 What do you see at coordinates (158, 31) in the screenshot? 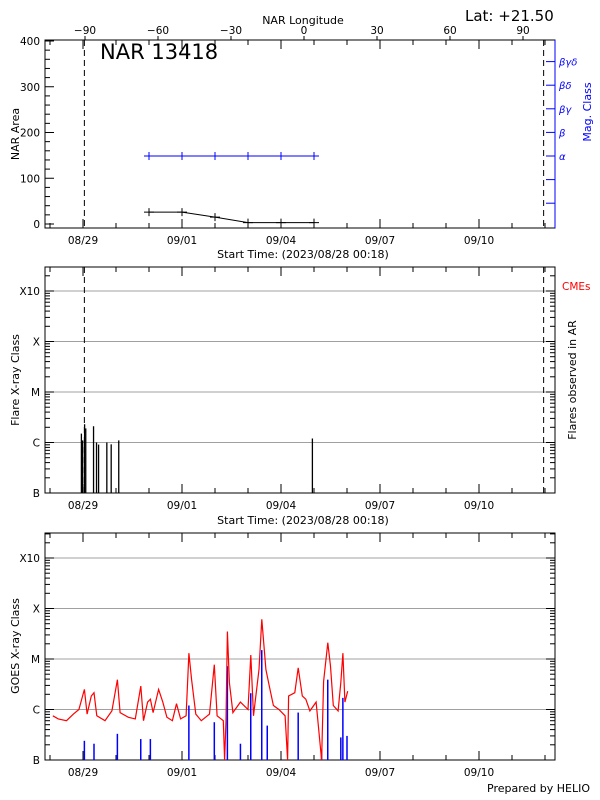
I see `longitude-tick-label: −60` at bounding box center [158, 31].